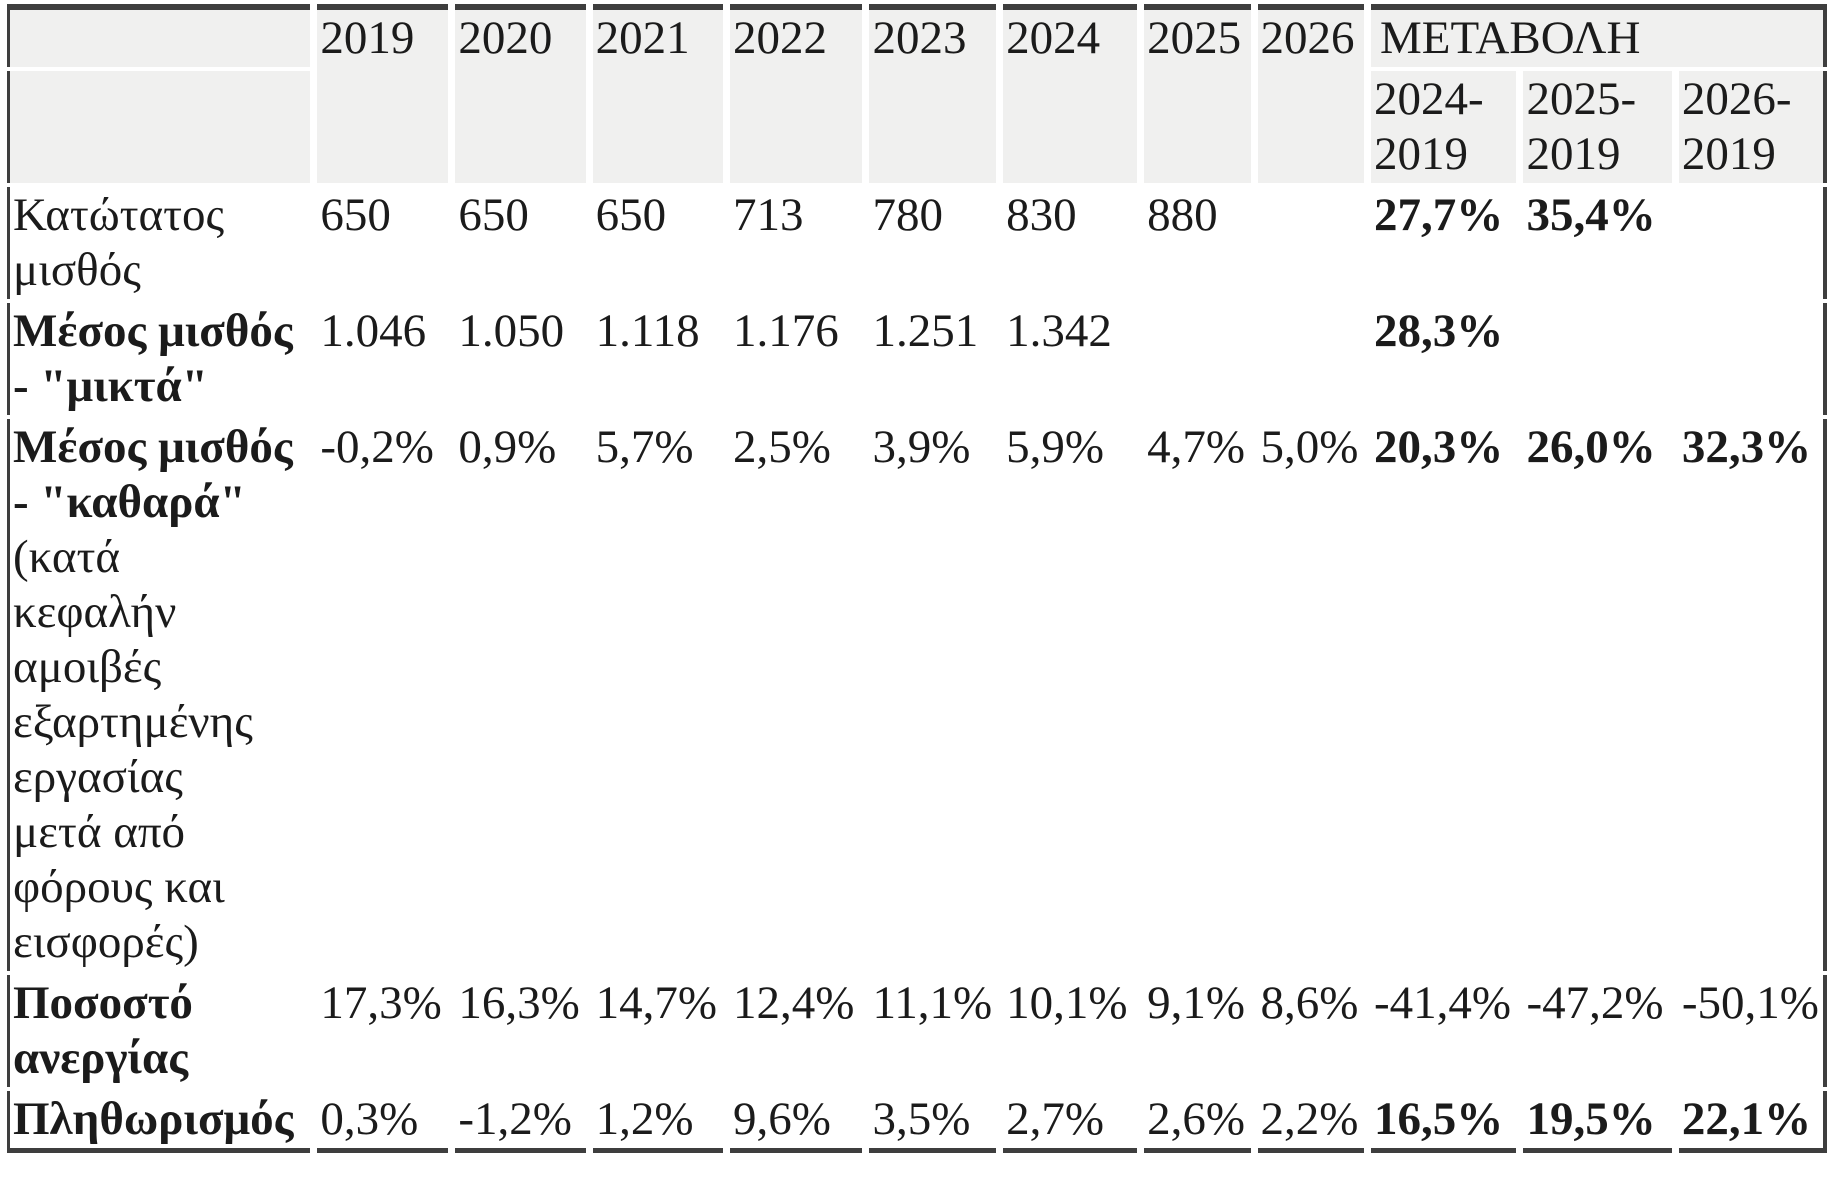 The width and height of the screenshot is (1834, 1180). What do you see at coordinates (1438, 447) in the screenshot?
I see `change-cell: 20,3%` at bounding box center [1438, 447].